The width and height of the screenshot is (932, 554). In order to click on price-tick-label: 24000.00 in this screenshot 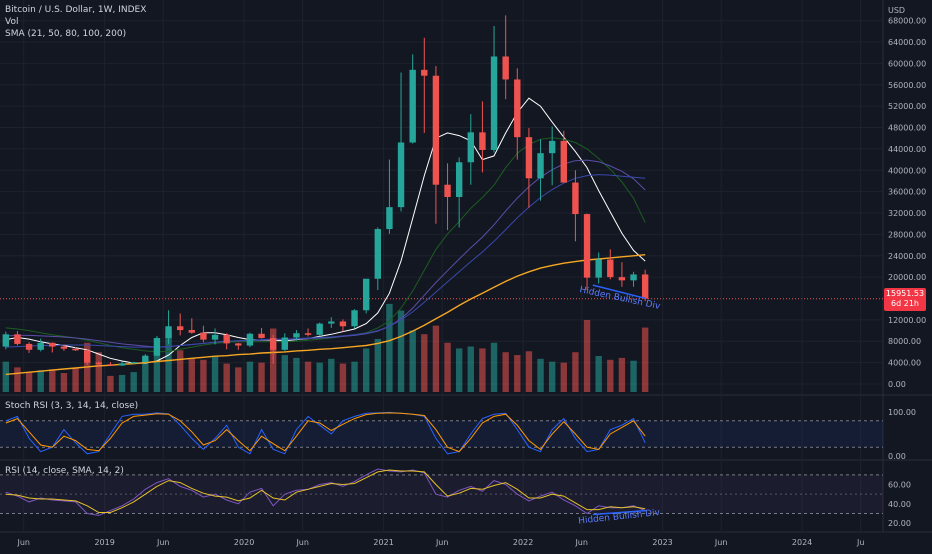, I will do `click(907, 256)`.